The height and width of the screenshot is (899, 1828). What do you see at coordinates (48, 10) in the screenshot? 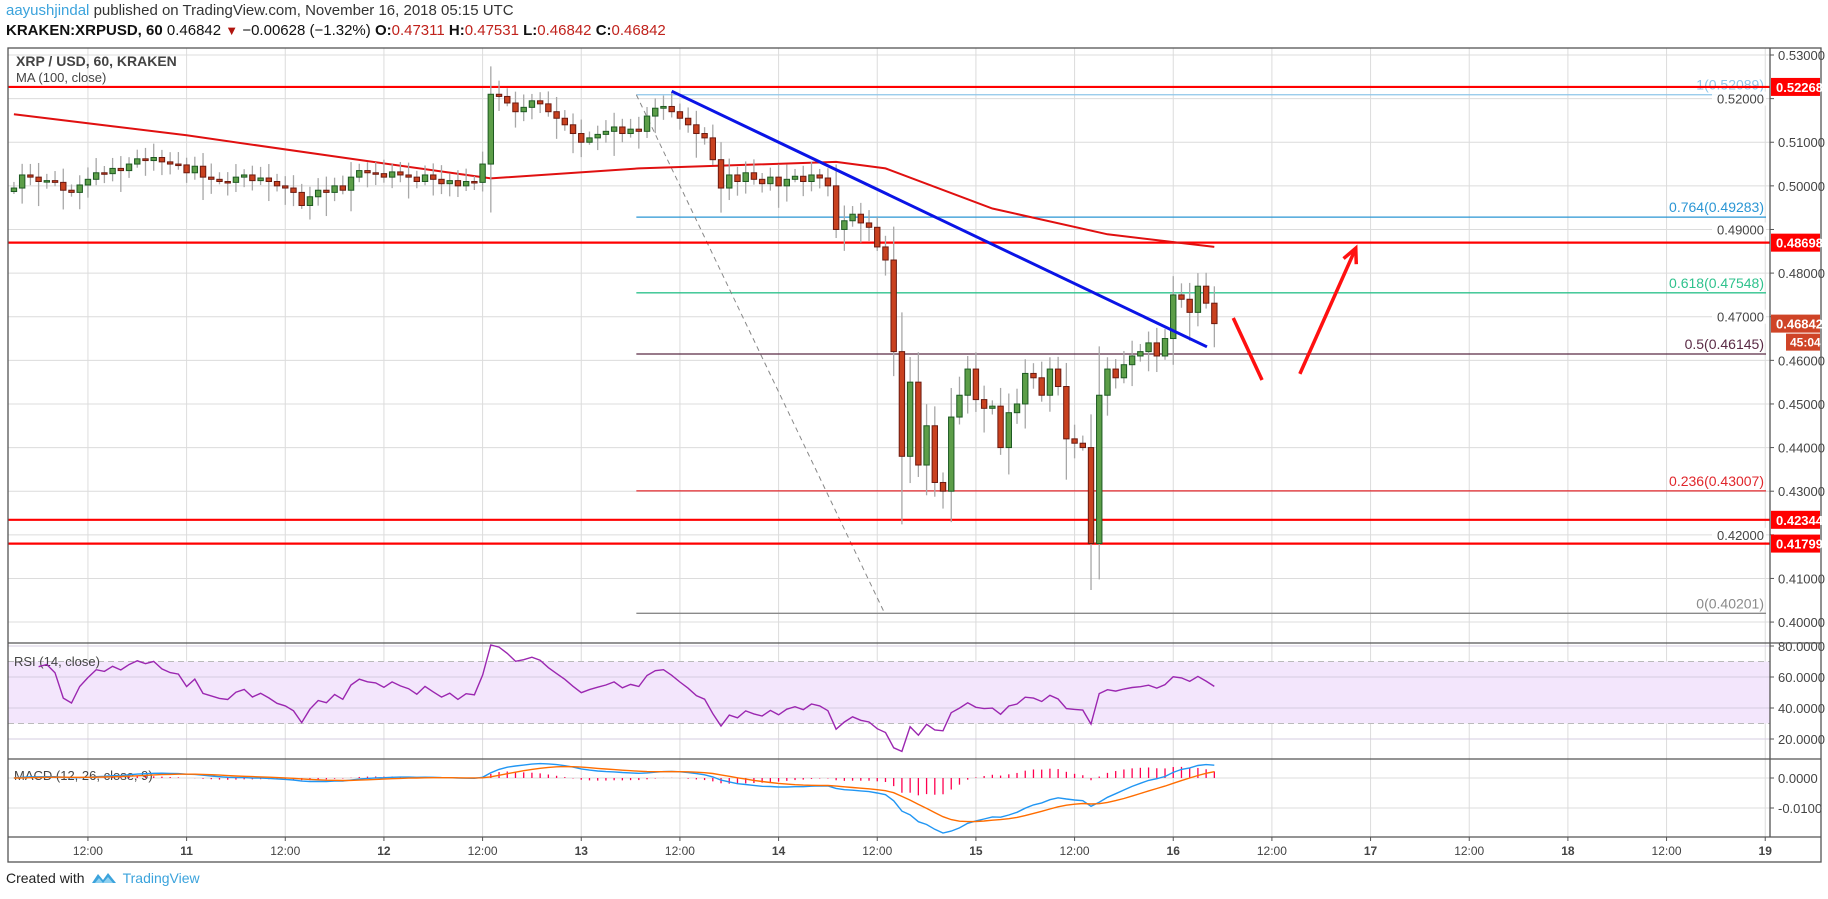
I see `author-link: aayushjindal` at bounding box center [48, 10].